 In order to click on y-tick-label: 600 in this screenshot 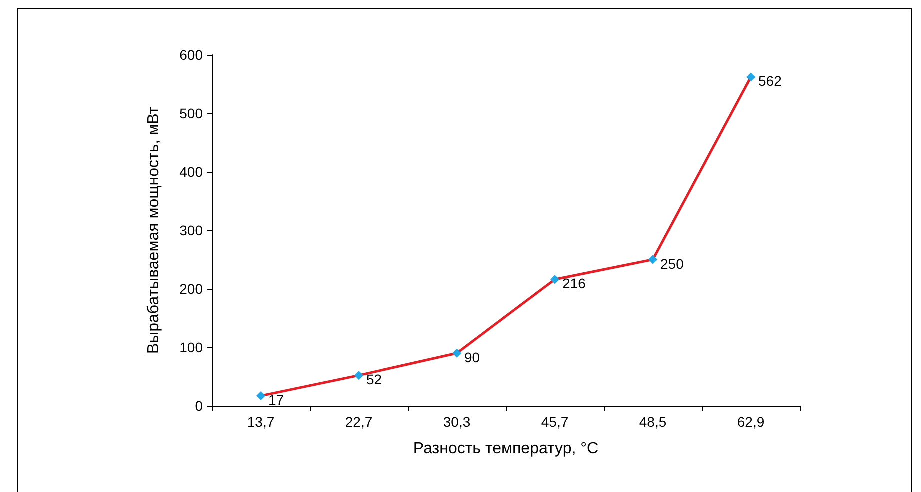, I will do `click(192, 55)`.